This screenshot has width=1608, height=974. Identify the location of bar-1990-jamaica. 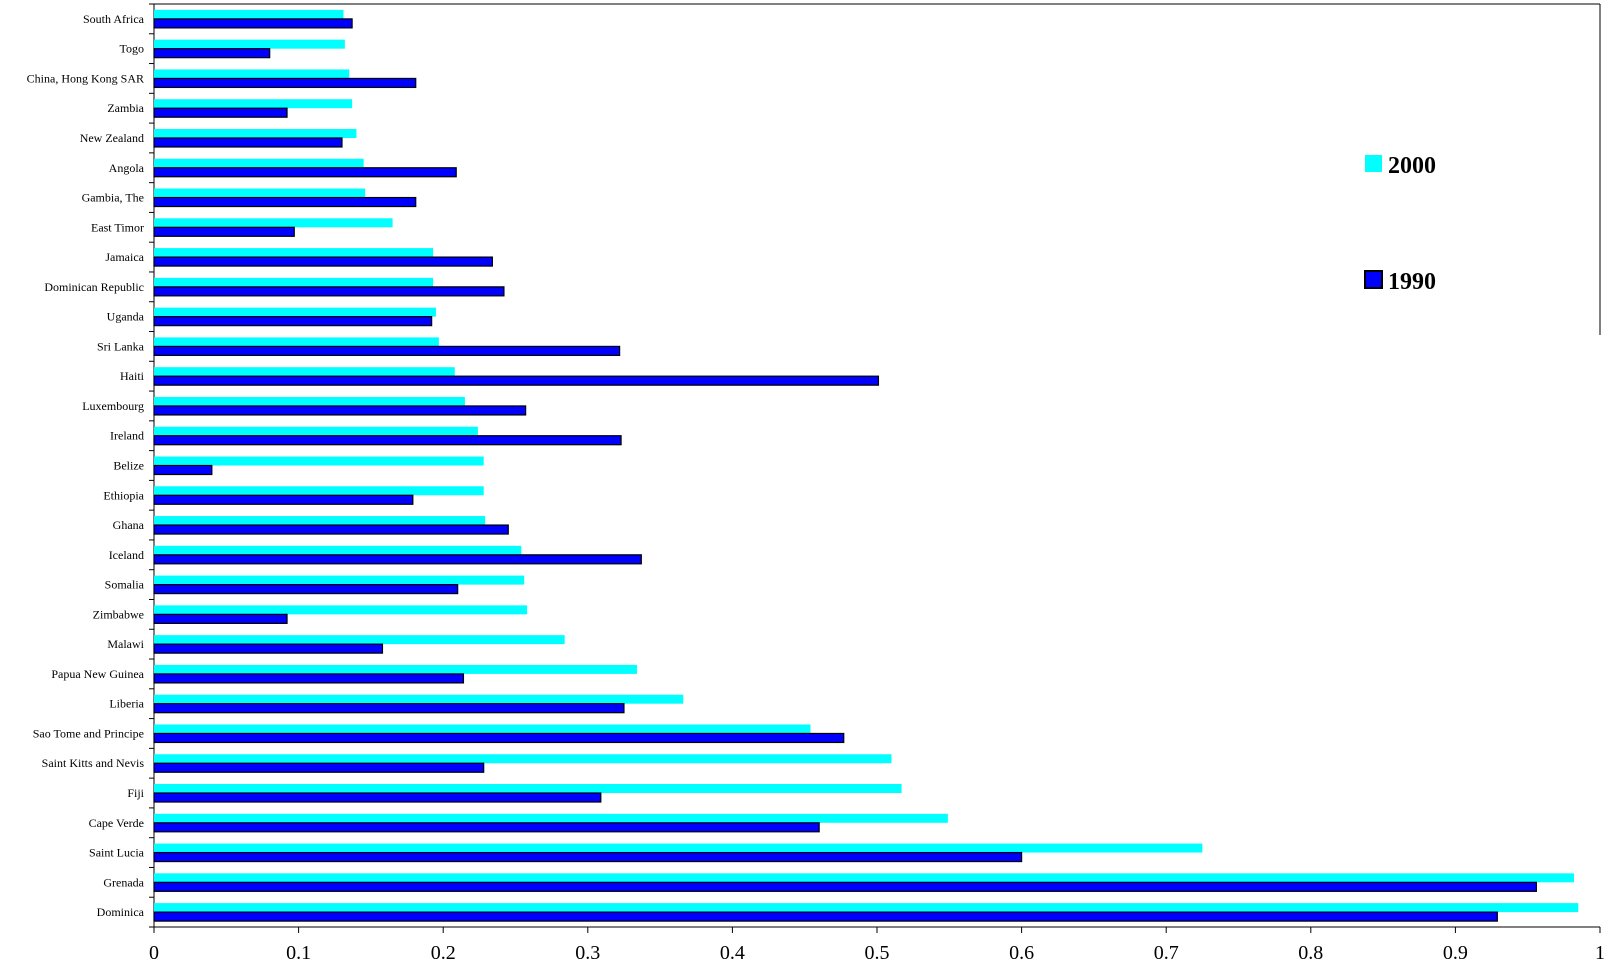
(323, 261).